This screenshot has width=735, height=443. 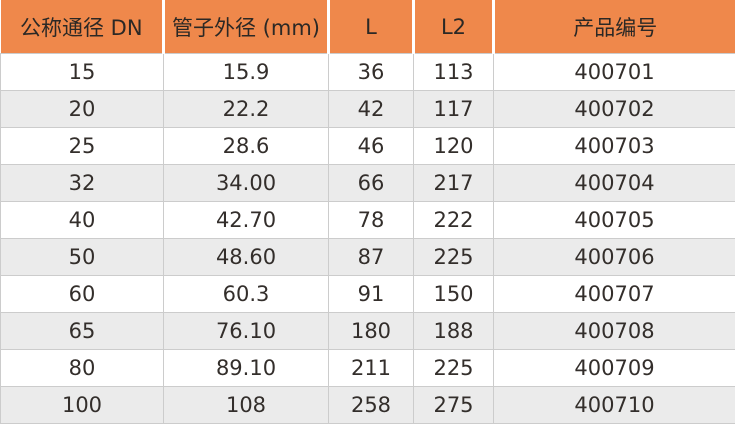 I want to click on table-row: 15 15.9 36 113 400701, so click(x=367, y=72).